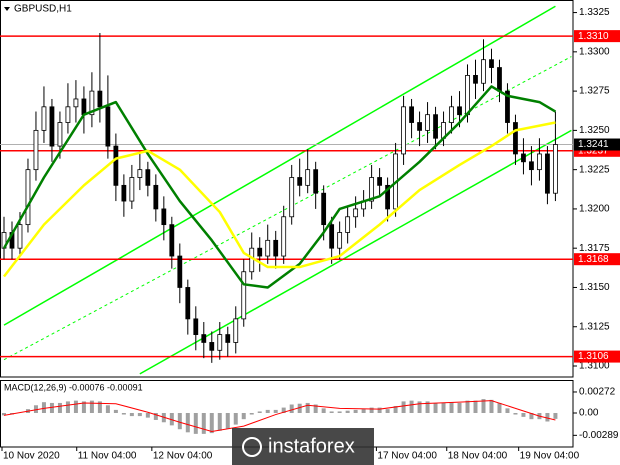  I want to click on watermark-banner, so click(303, 446).